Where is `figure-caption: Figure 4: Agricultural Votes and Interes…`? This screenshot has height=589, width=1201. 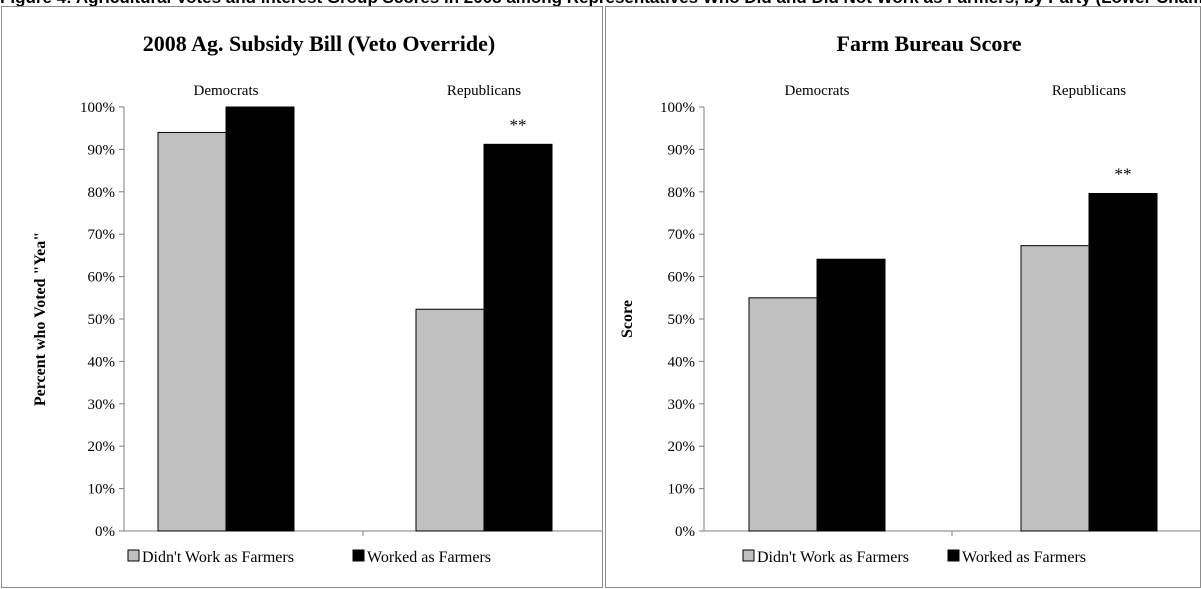
figure-caption: Figure 4: Agricultural Votes and Interes… is located at coordinates (600, 4).